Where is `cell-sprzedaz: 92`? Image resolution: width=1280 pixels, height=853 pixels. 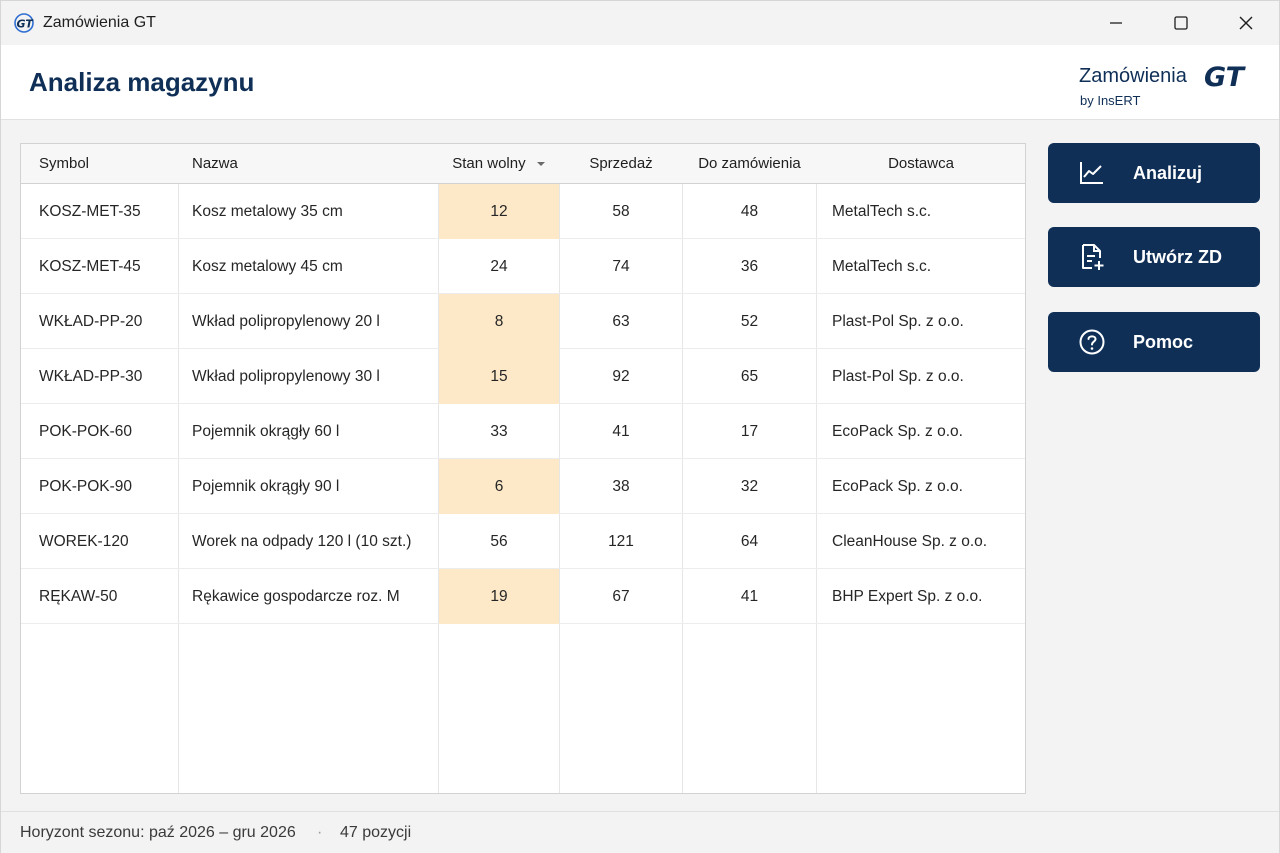 cell-sprzedaz: 92 is located at coordinates (621, 376).